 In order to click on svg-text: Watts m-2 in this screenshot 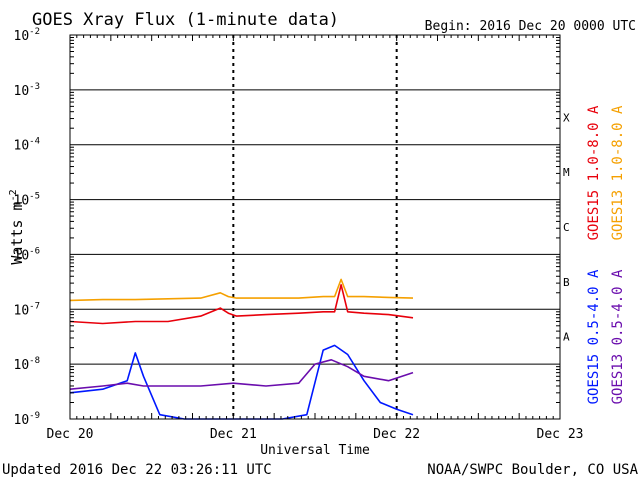, I will do `click(17, 226)`.